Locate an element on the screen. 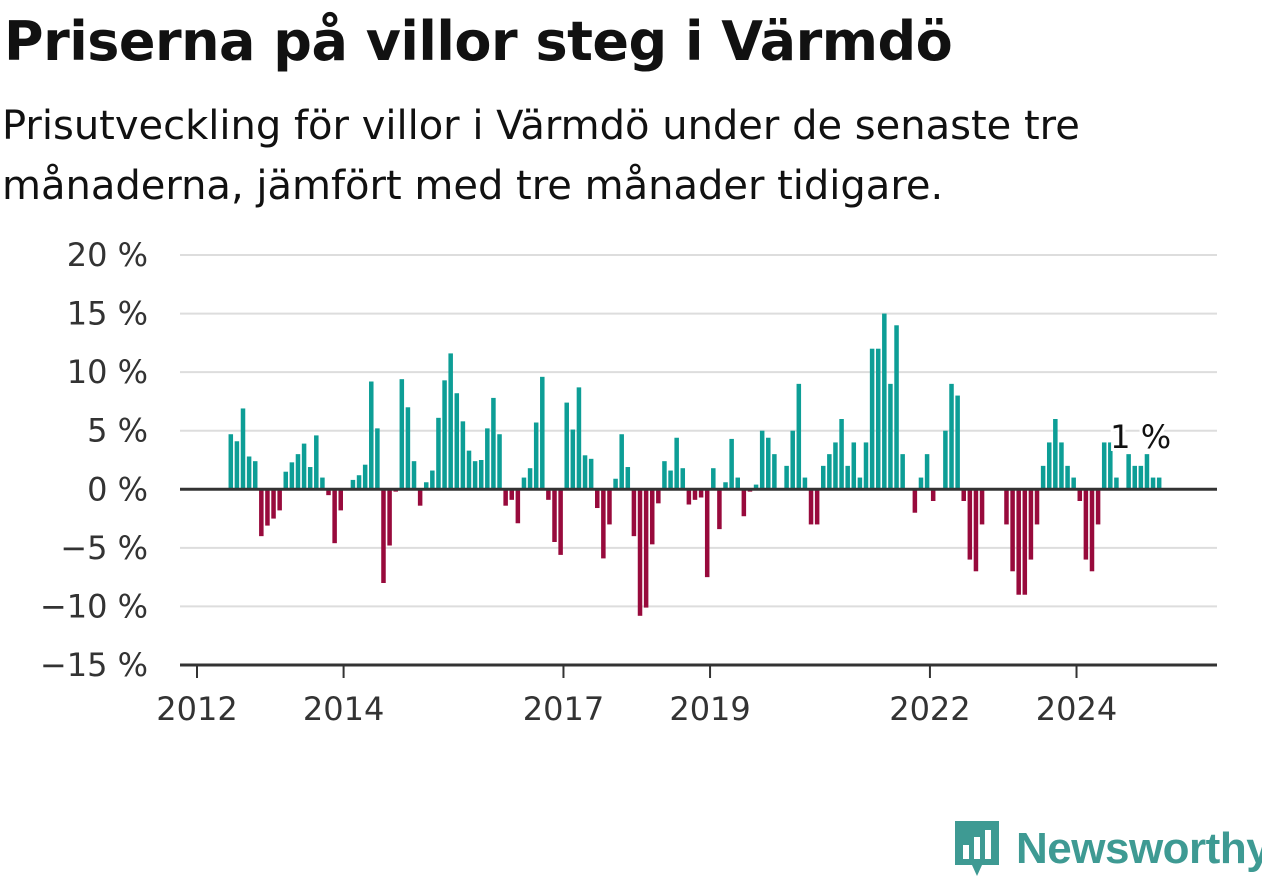 This screenshot has width=1262, height=880. x-tick-label: 2024 is located at coordinates (1076, 709).